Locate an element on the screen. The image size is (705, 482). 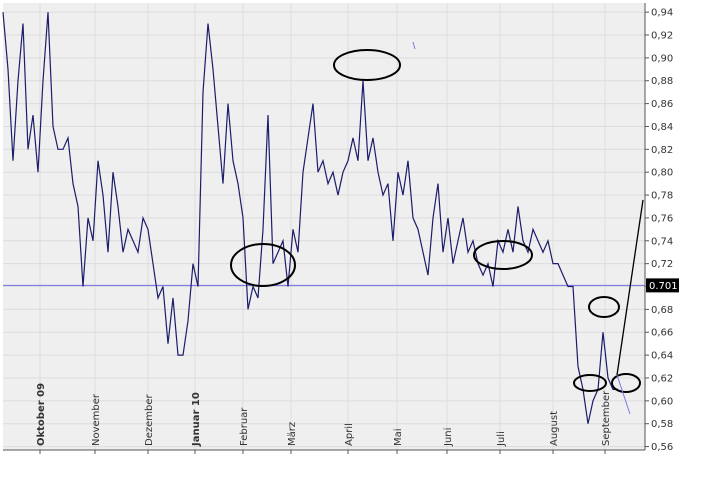
x-tick-label: Dezember is located at coordinates (149, 420).